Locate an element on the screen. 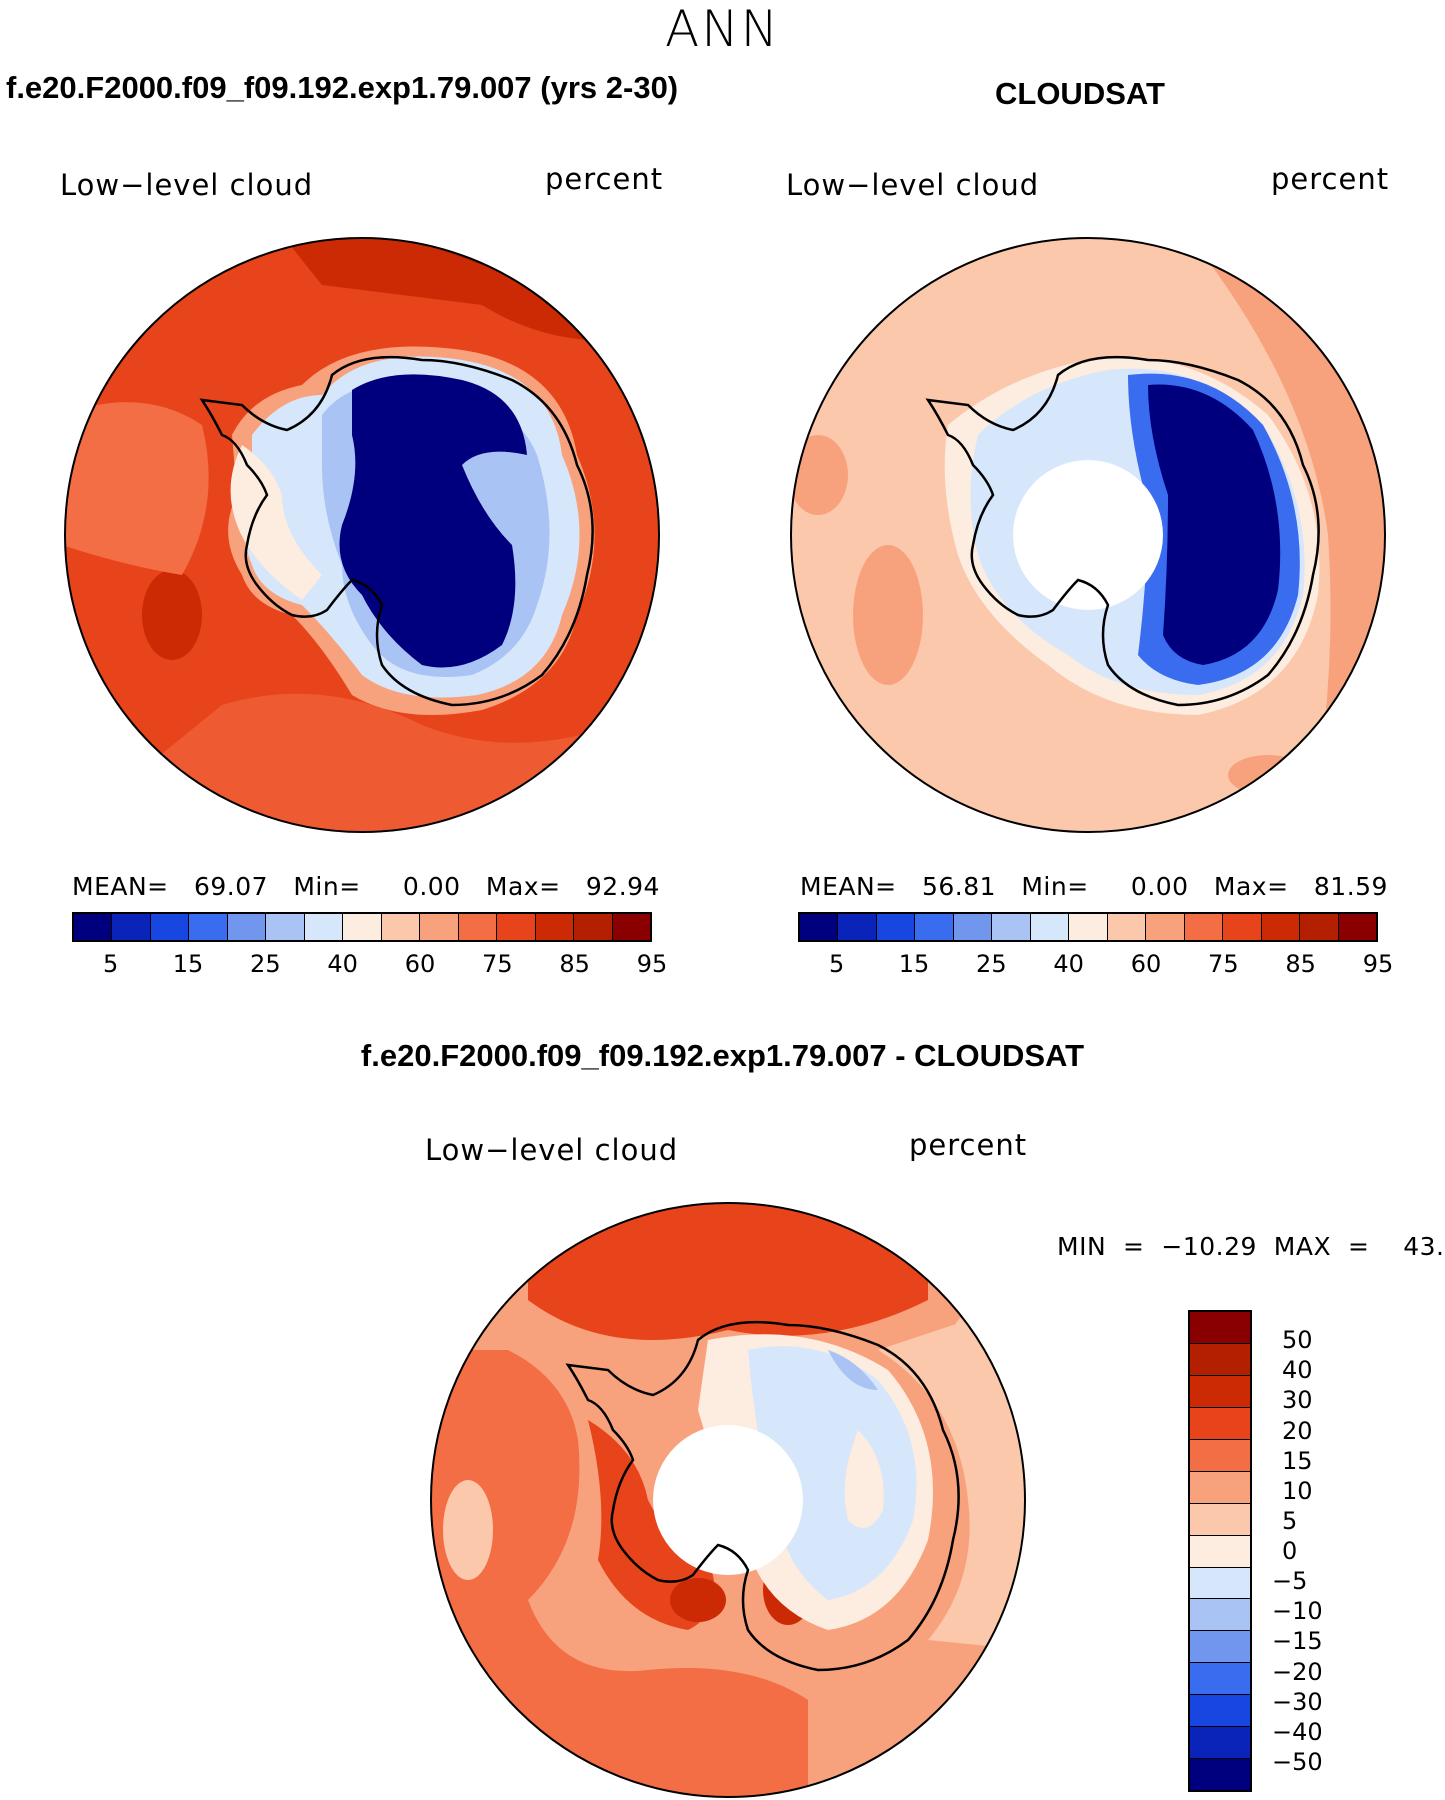 Image resolution: width=1445 pixels, height=1800 pixels. colorbar-tick-label: 0 is located at coordinates (1290, 1551).